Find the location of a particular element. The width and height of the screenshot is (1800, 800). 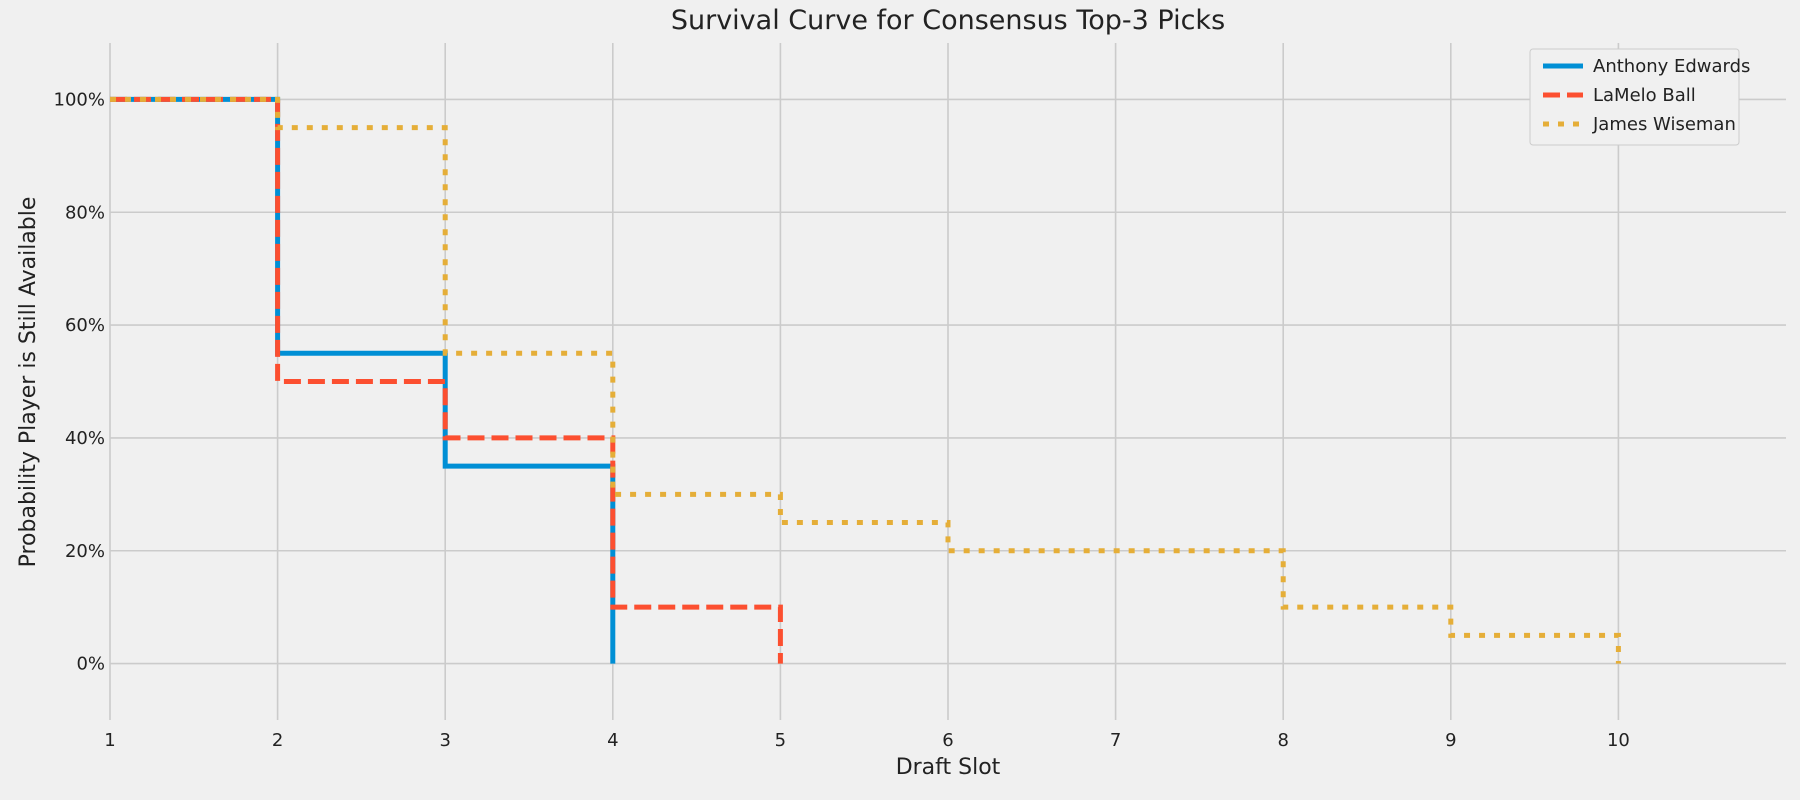

y-axis-title: Probability Player is Still Available is located at coordinates (28, 382).